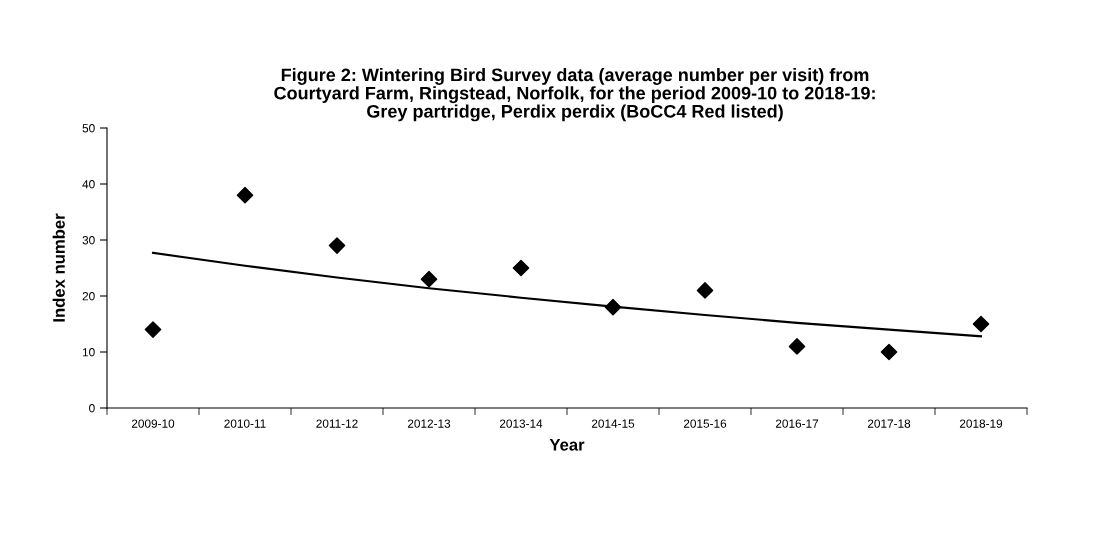 The height and width of the screenshot is (536, 1110). I want to click on x-tick-label: 2009-10, so click(153, 423).